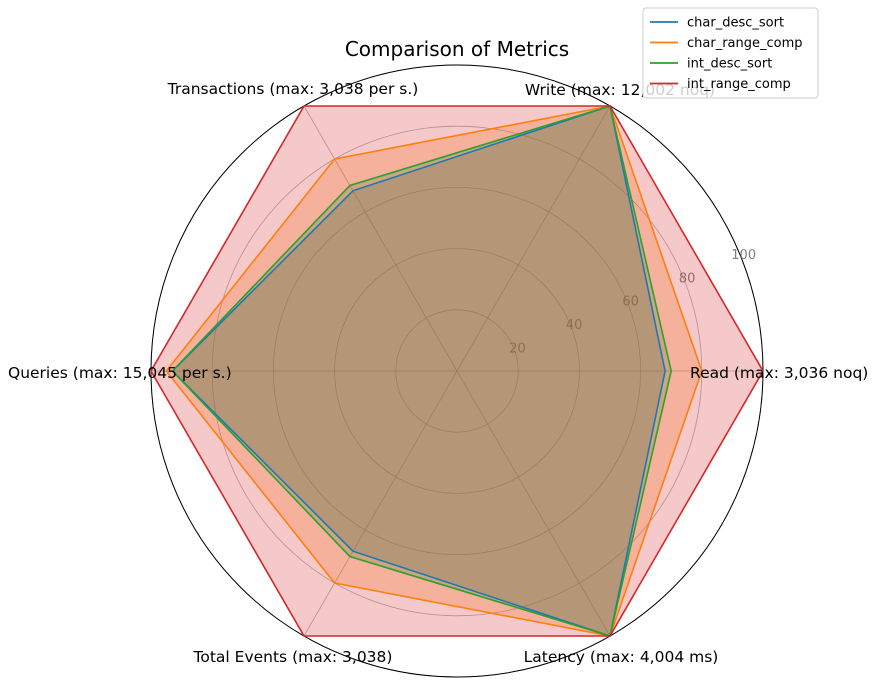  What do you see at coordinates (743, 255) in the screenshot?
I see `radial-tick-label: 100` at bounding box center [743, 255].